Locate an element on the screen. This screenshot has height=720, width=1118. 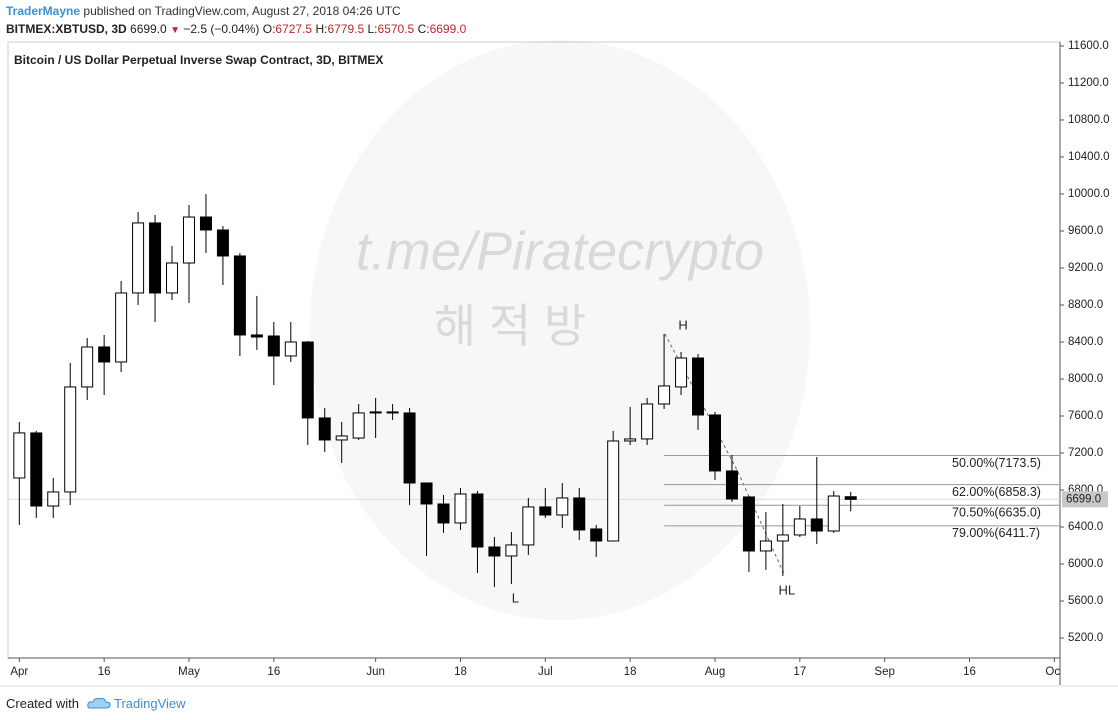
ohlc-value: 6727.5 is located at coordinates (294, 29).